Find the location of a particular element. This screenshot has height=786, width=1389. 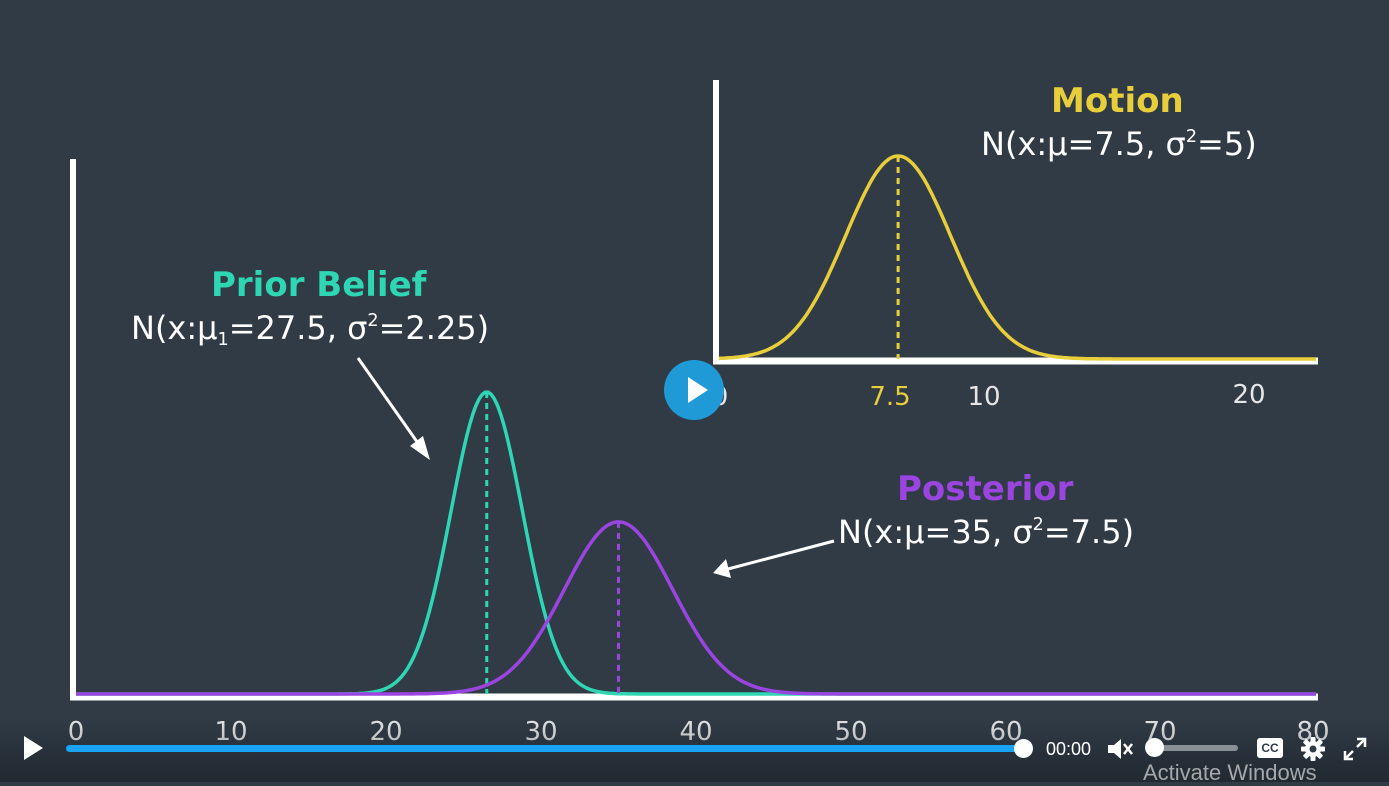

time-display: 00:00 is located at coordinates (1069, 749).